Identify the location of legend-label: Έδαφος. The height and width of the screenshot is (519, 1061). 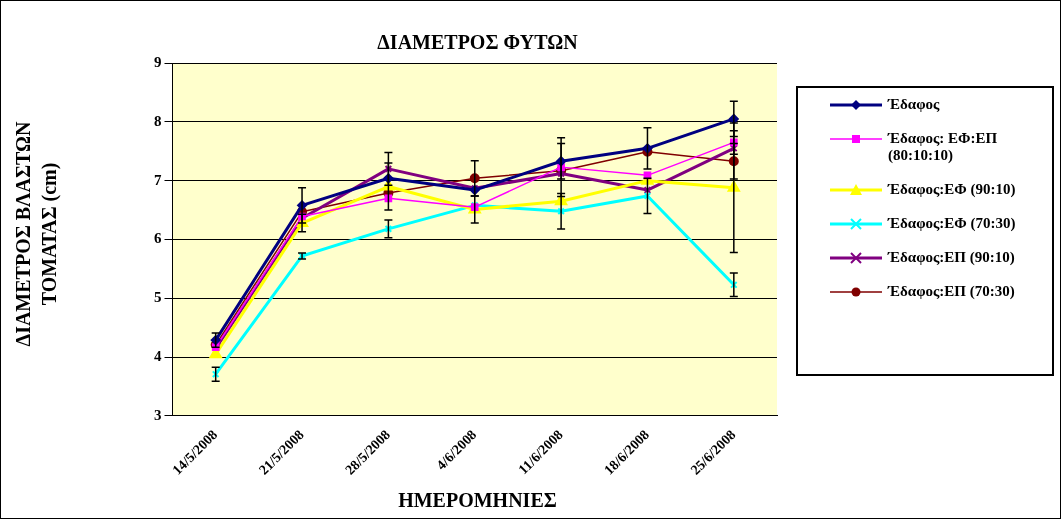
(914, 104).